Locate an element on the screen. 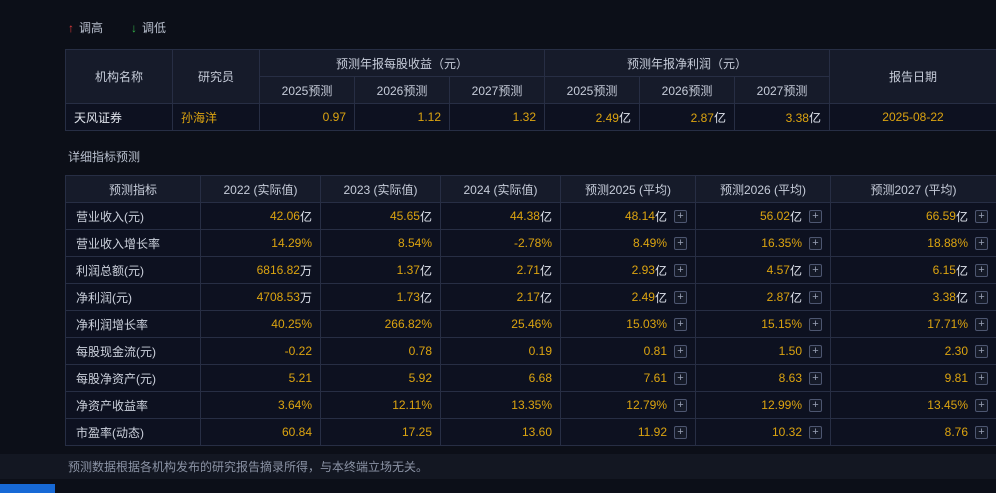 This screenshot has height=493, width=996. value-number: 66.59 is located at coordinates (940, 216).